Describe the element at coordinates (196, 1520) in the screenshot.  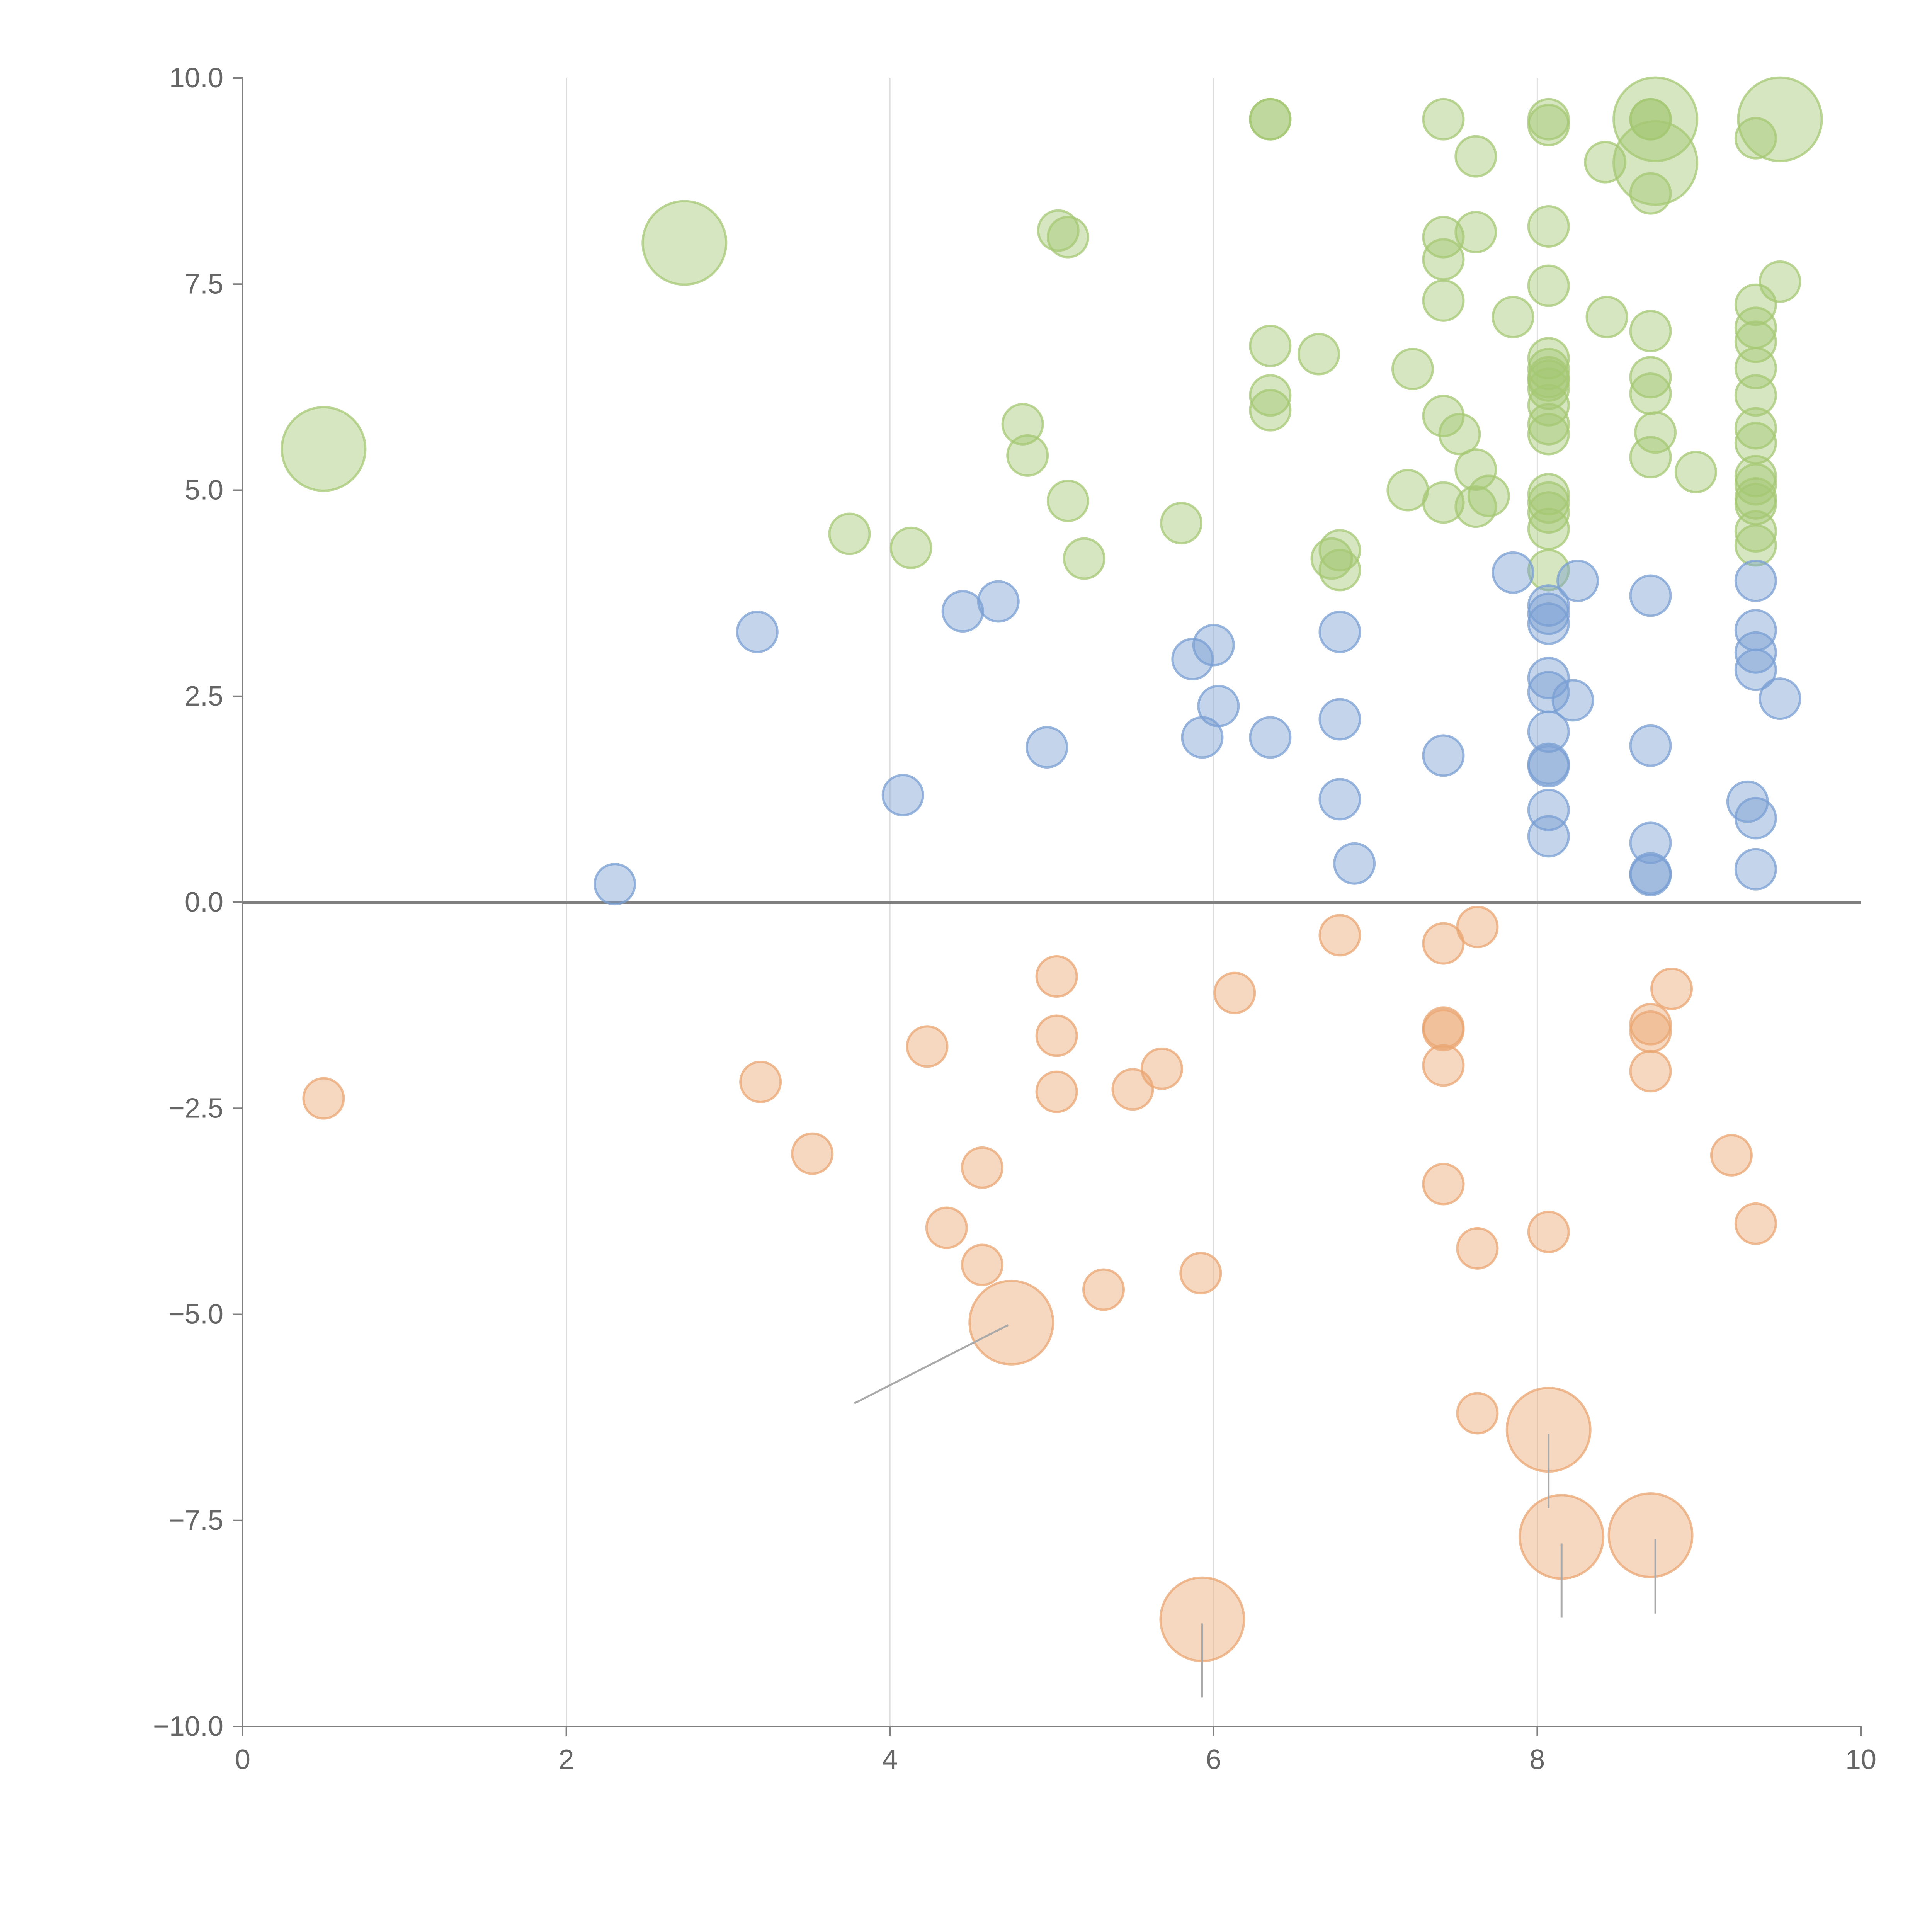
I see `y-tick-label: −7.5` at that location.